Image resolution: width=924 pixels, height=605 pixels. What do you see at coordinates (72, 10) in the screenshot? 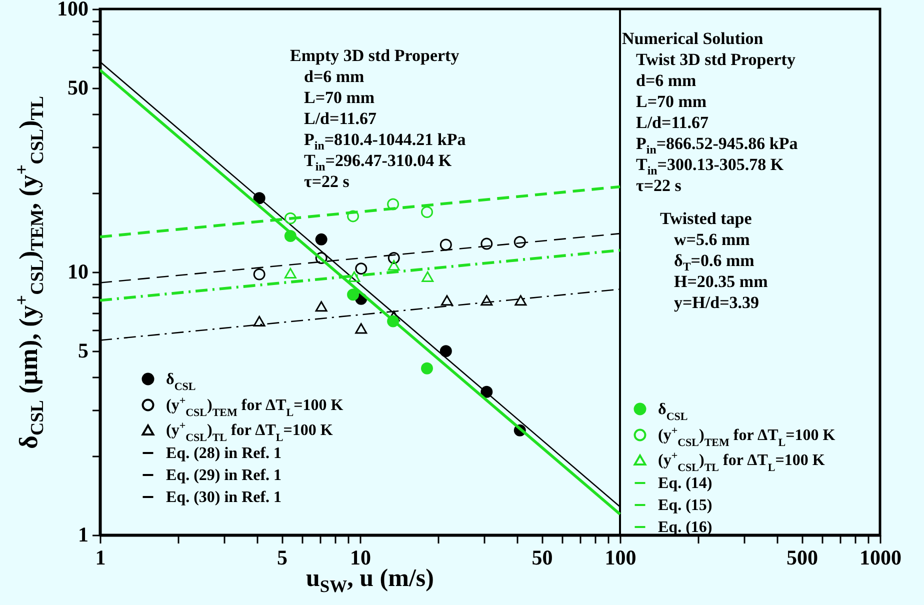
I see `y-tick-label: 100` at bounding box center [72, 10].